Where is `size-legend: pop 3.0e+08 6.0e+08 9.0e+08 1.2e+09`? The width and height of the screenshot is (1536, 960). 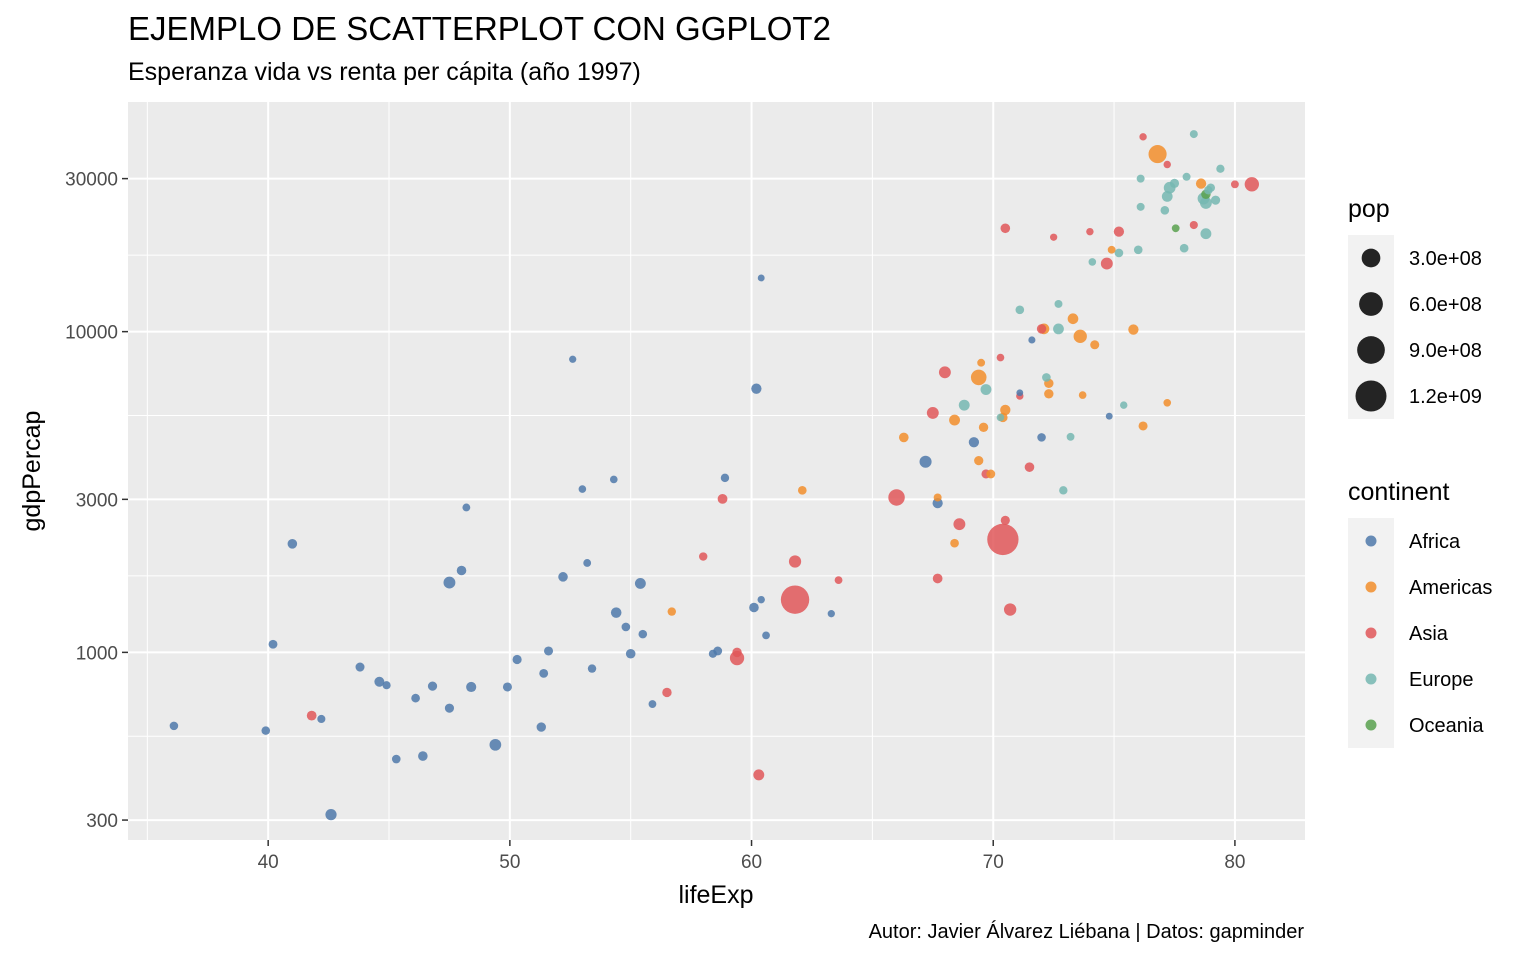
size-legend: pop 3.0e+08 6.0e+08 9.0e+08 1.2e+09 is located at coordinates (1415, 307).